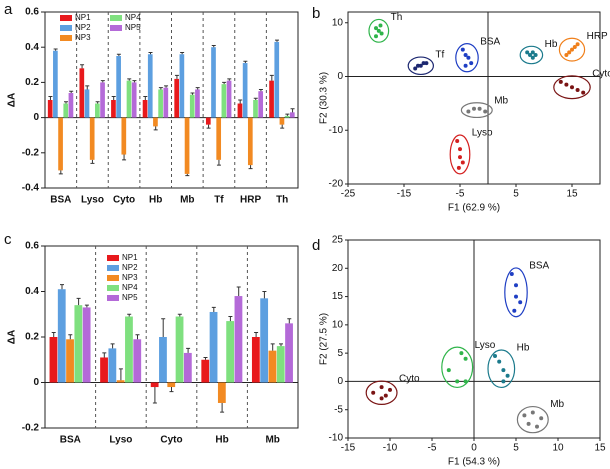  What do you see at coordinates (155, 200) in the screenshot?
I see `x-tick-label: Hb` at bounding box center [155, 200].